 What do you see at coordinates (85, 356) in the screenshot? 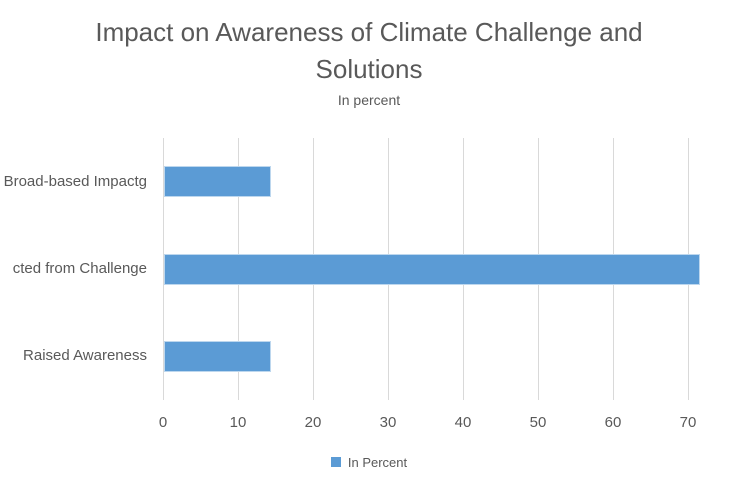
I see `category-axis-label: Raised Awareness` at bounding box center [85, 356].